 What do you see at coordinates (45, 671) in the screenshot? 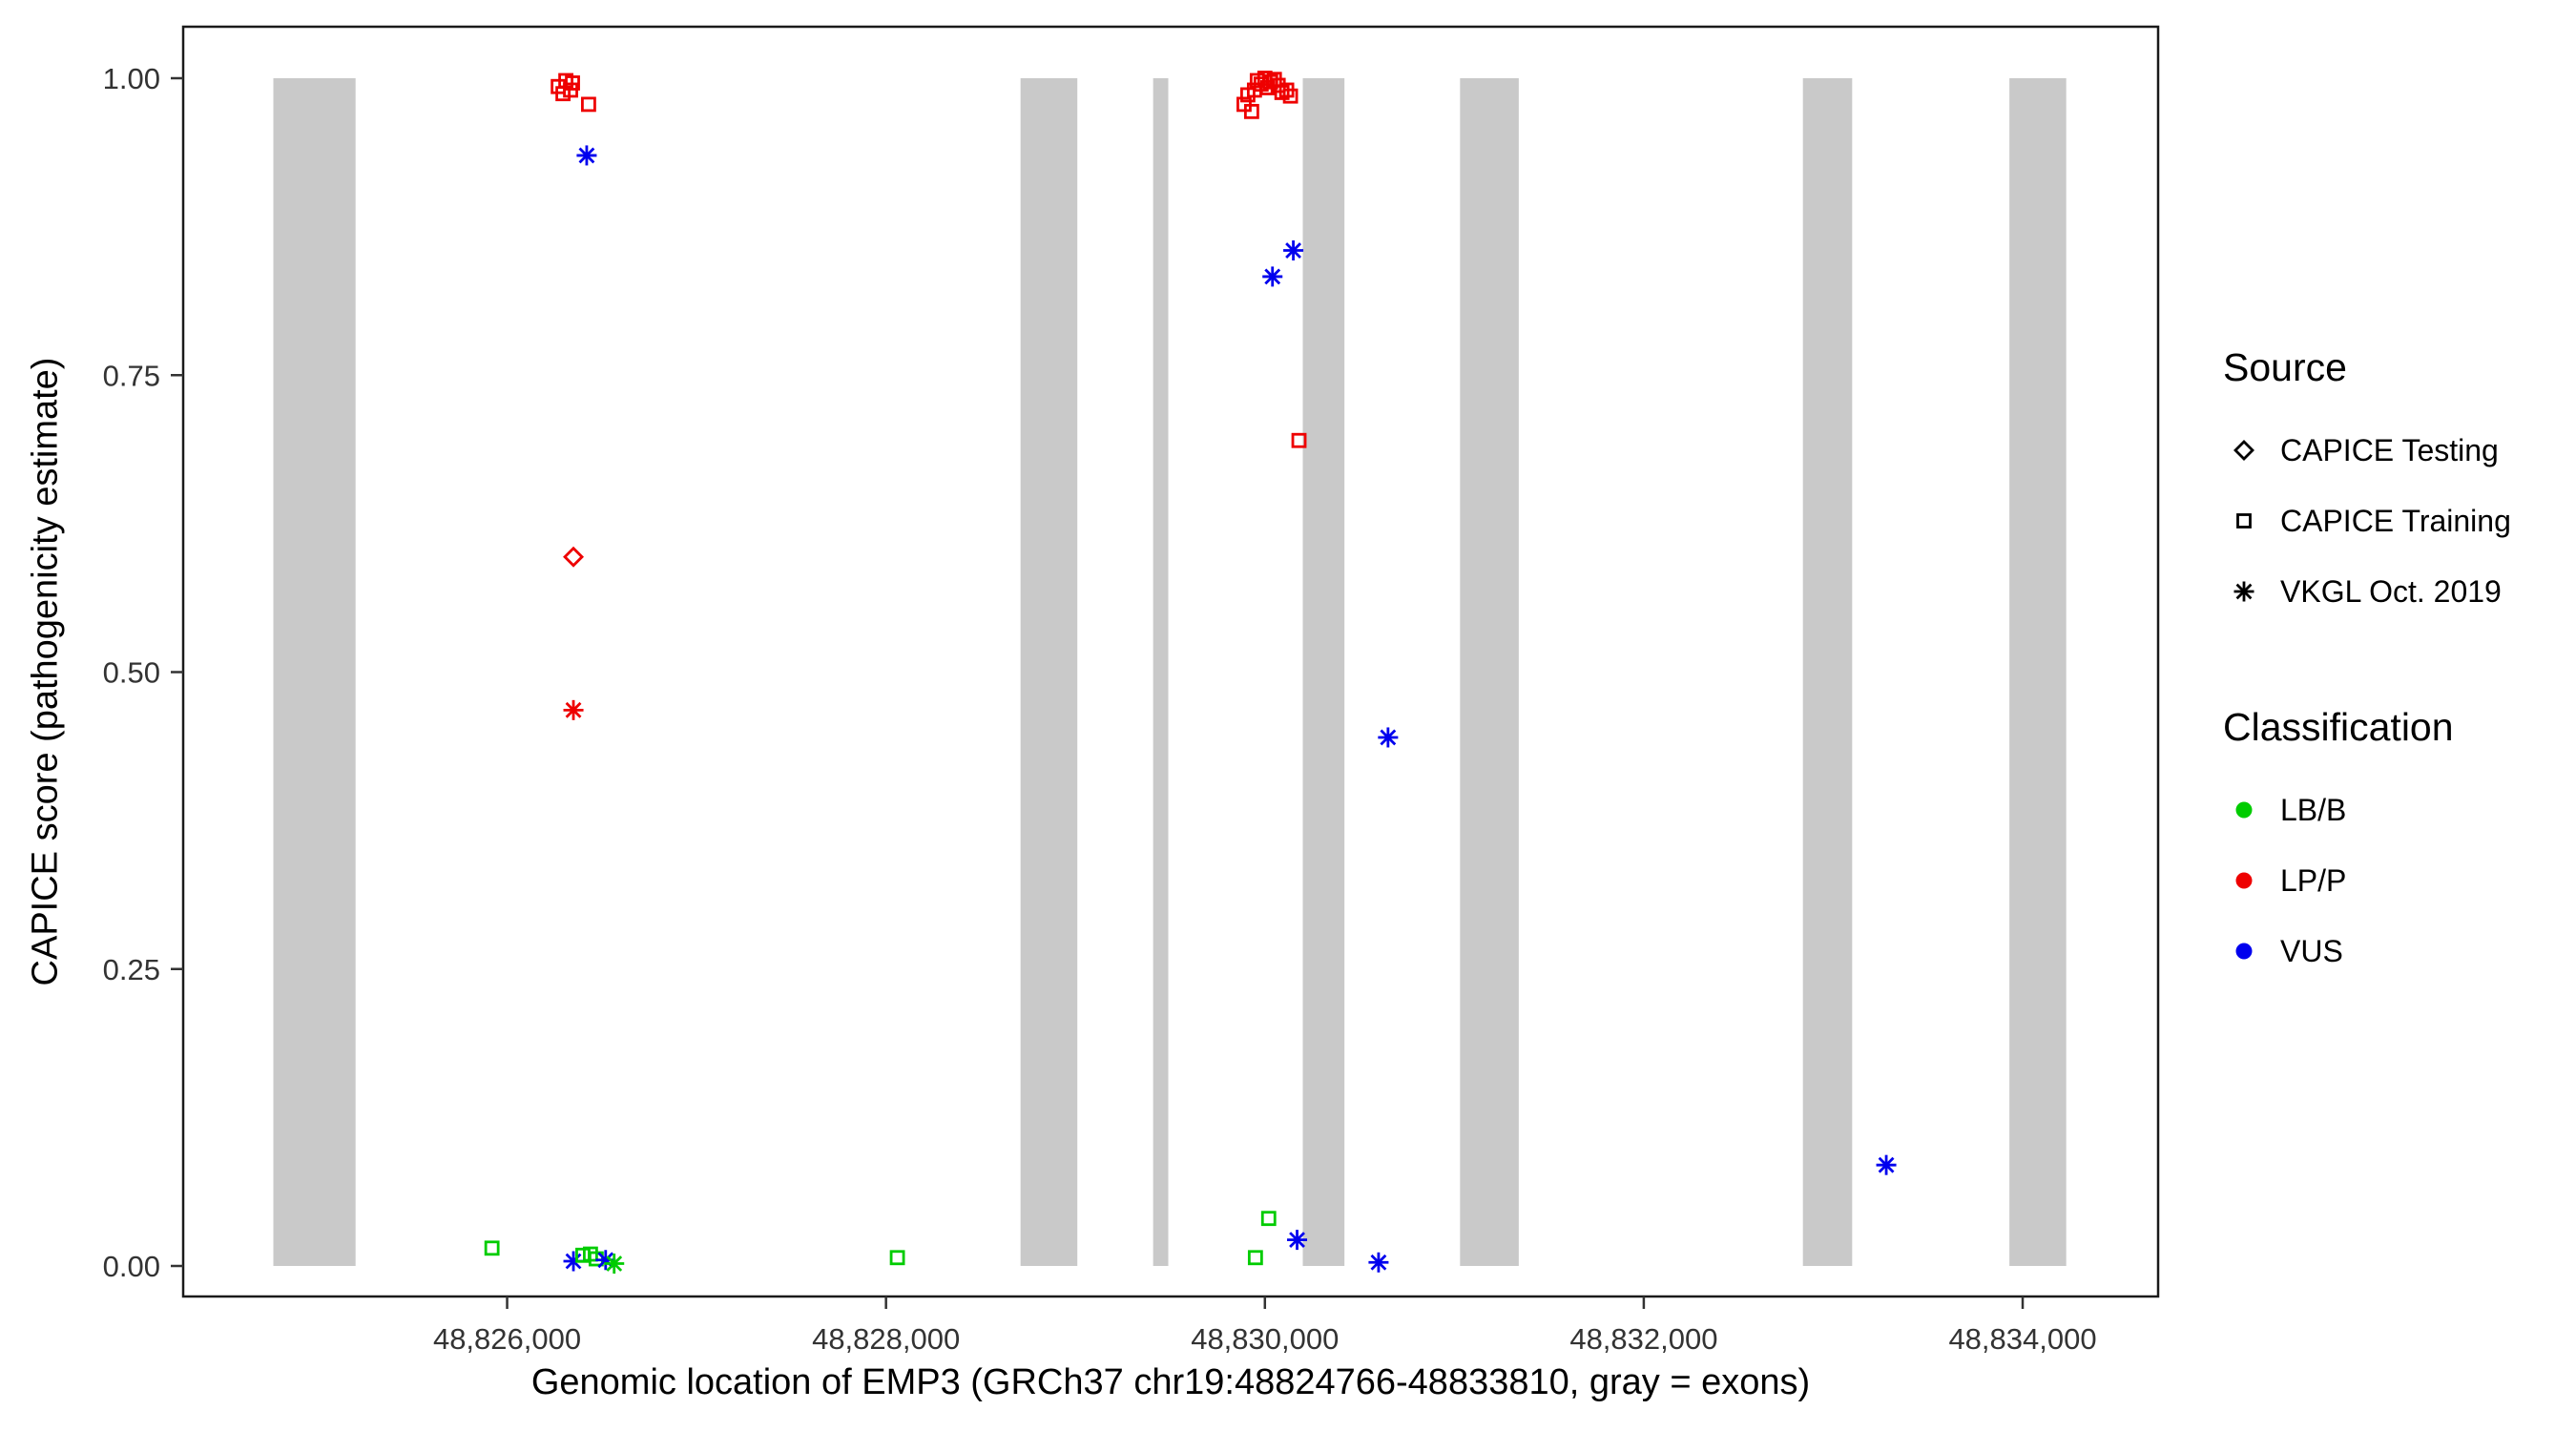
I see `y-axis-title: CAPICE score (pathogenicity estimate)` at bounding box center [45, 671].